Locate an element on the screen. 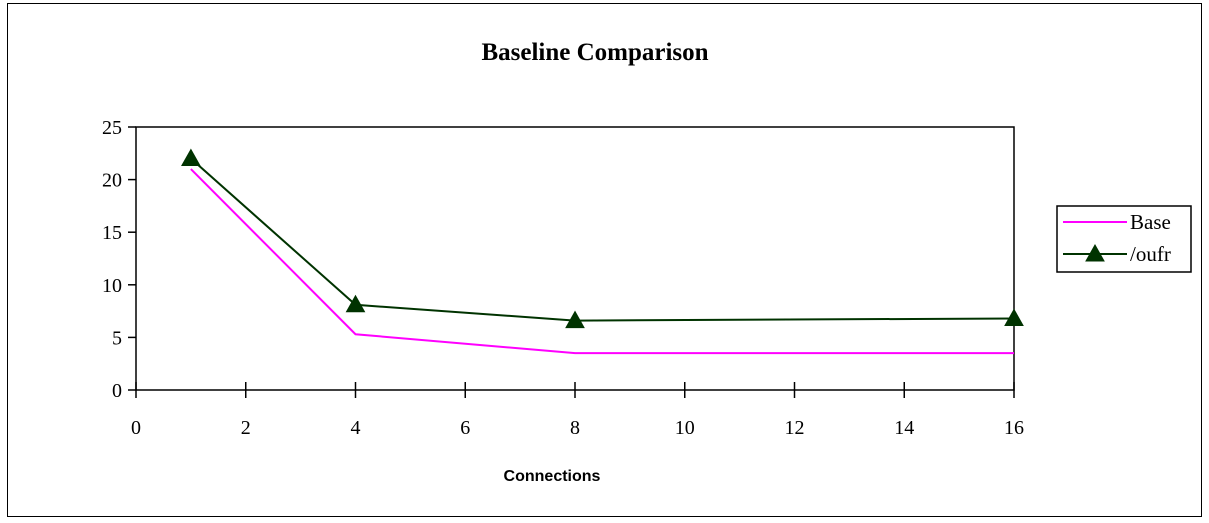  x-tick-label: 2 is located at coordinates (246, 428).